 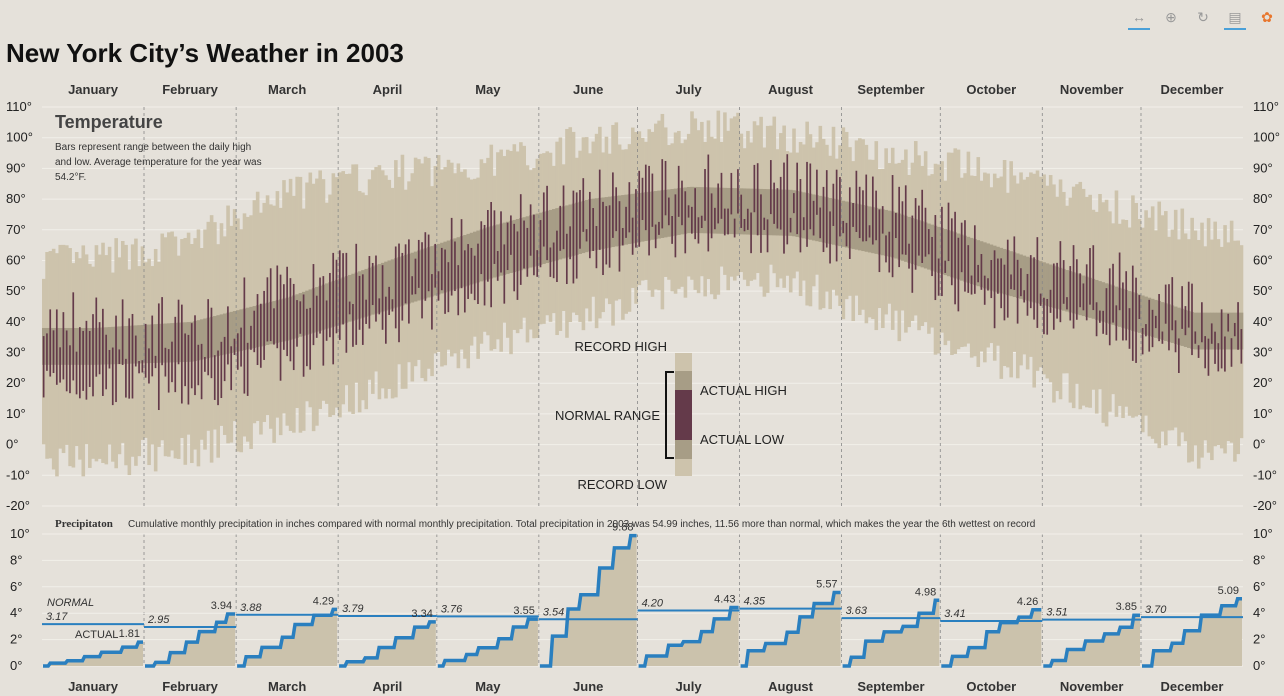 I want to click on precip-area, so click(x=588, y=600).